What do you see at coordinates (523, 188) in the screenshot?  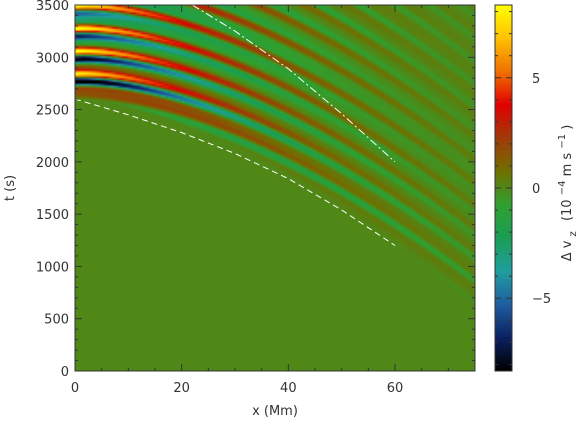 I see `colorbar-ticks: −5 0 5` at bounding box center [523, 188].